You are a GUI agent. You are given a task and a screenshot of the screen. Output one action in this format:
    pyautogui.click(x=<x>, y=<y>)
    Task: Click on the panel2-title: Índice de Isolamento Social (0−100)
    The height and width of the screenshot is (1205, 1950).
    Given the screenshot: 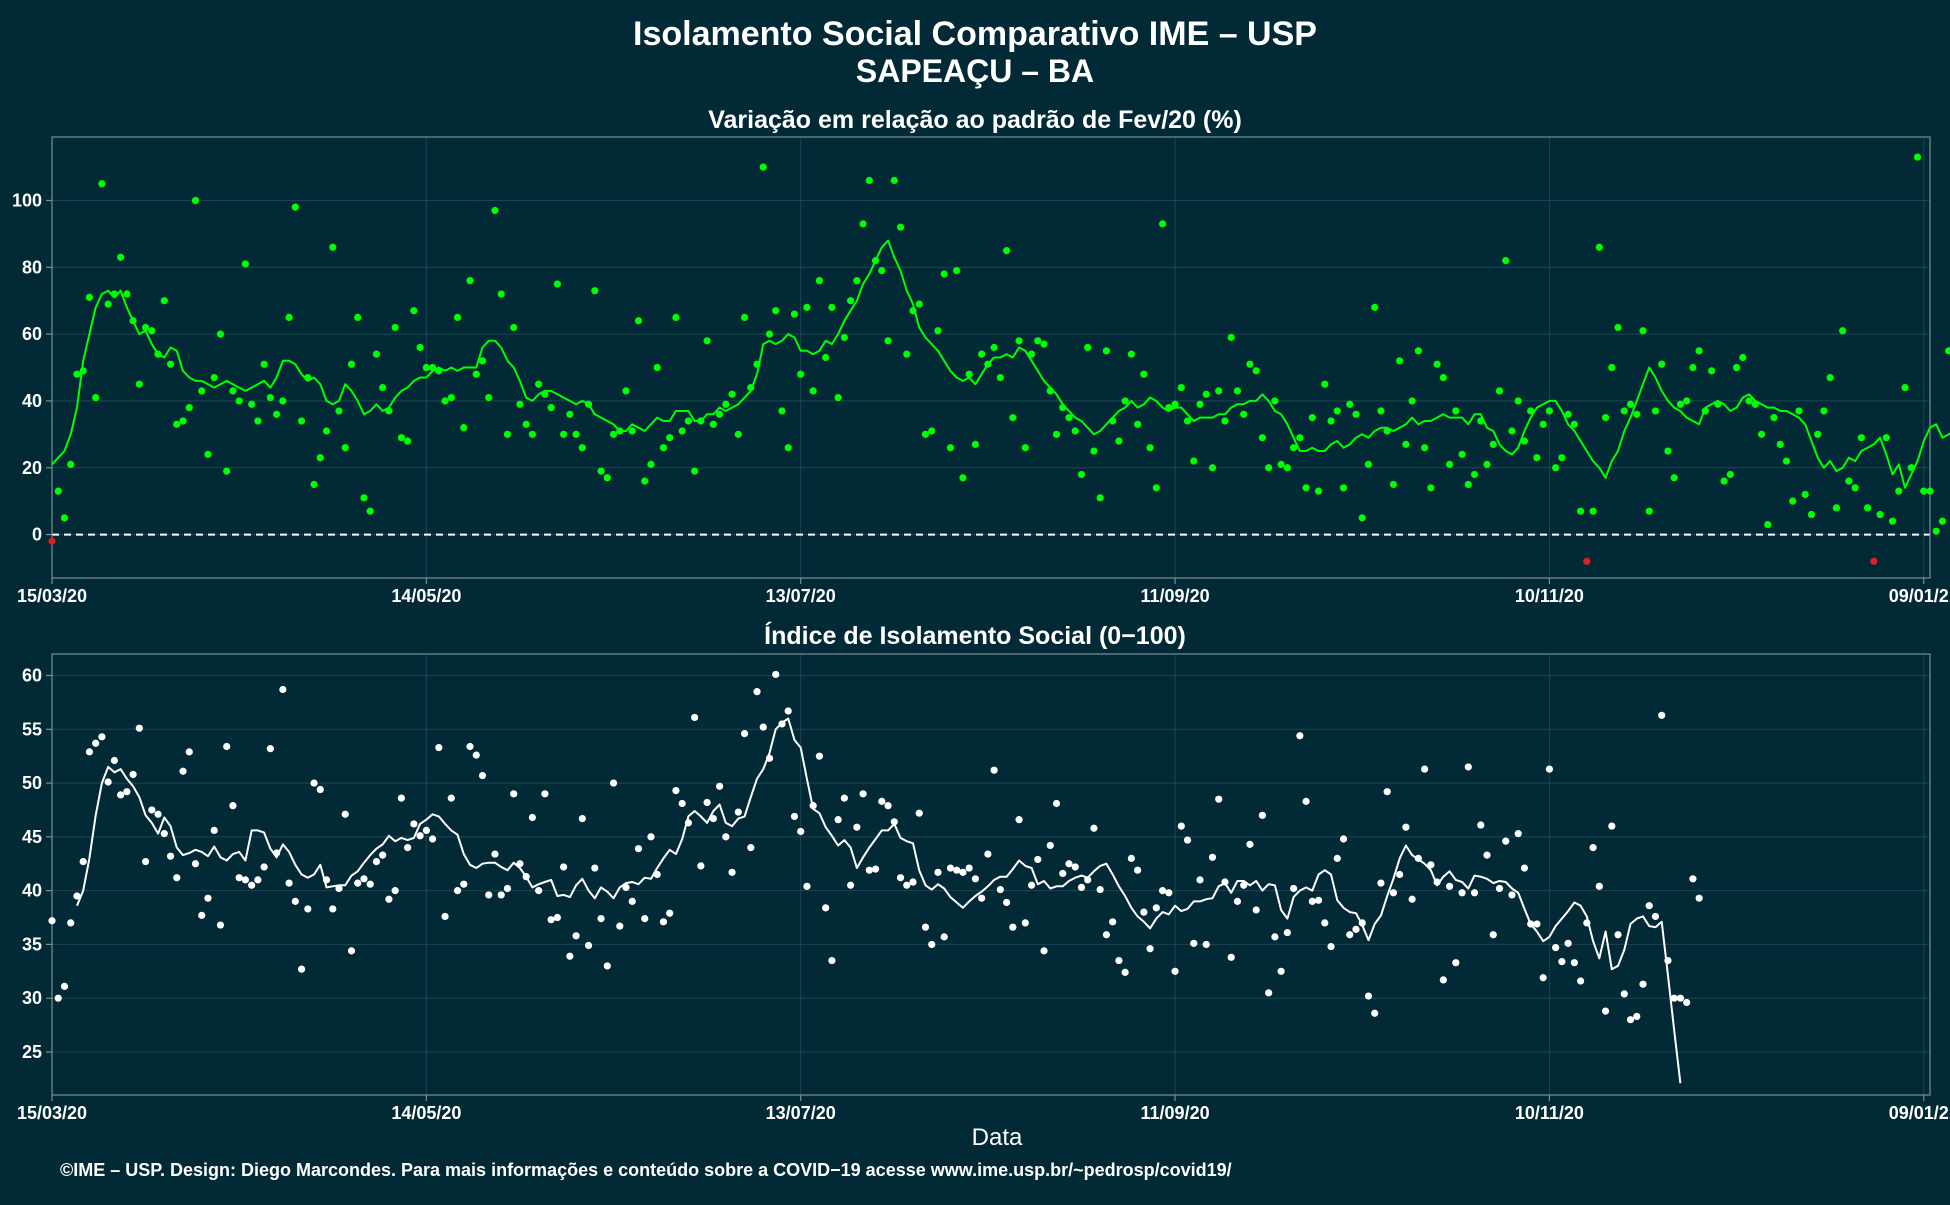 What is the action you would take?
    pyautogui.click(x=975, y=635)
    